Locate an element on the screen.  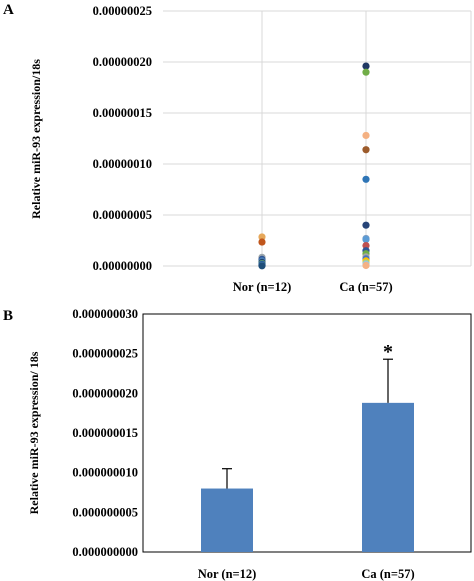
panel-b-significance-star: * is located at coordinates (388, 352).